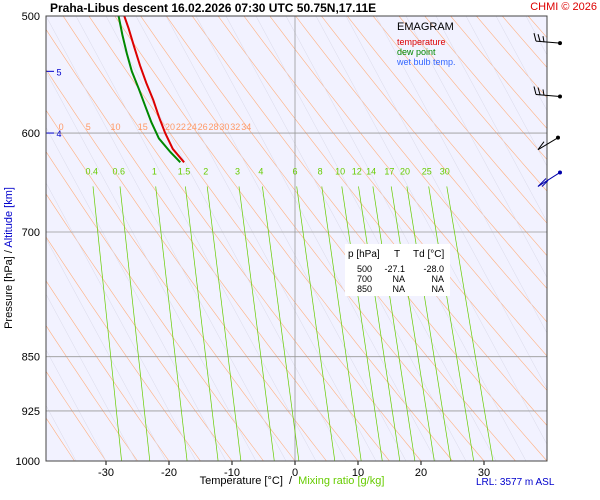 Image resolution: width=600 pixels, height=500 pixels. Describe the element at coordinates (341, 481) in the screenshot. I see `x-axis-title-mixing: Mixing ratio [g/kg]` at that location.